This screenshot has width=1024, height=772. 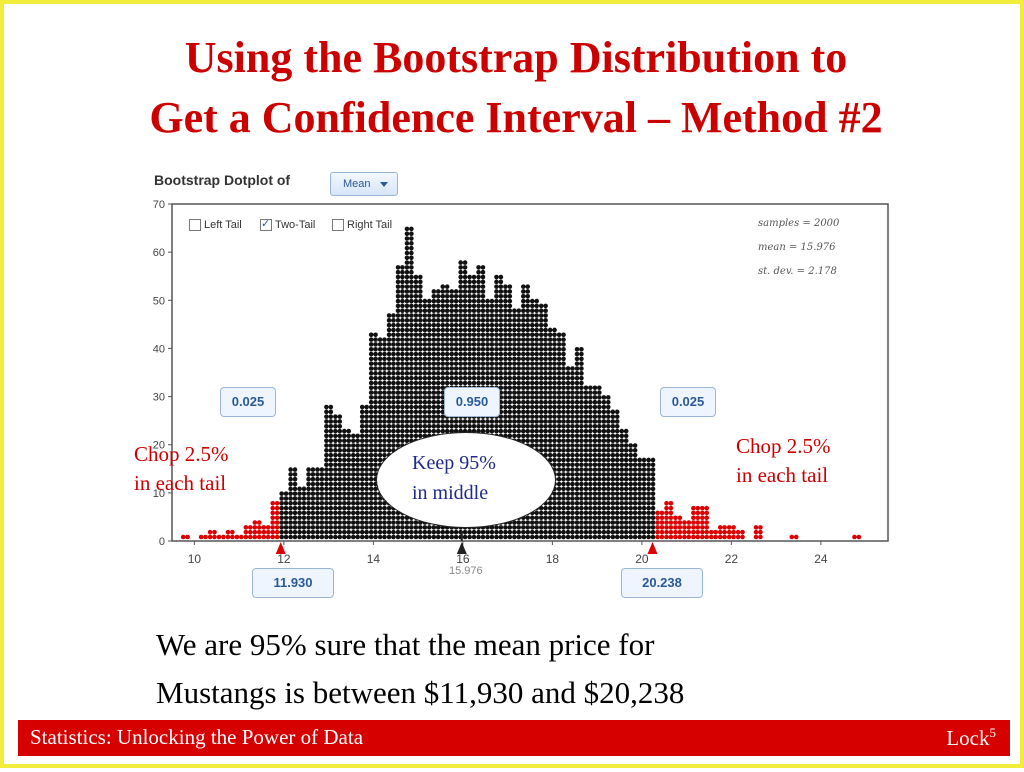 What do you see at coordinates (248, 402) in the screenshot?
I see `left-tail-proportion: 0.025` at bounding box center [248, 402].